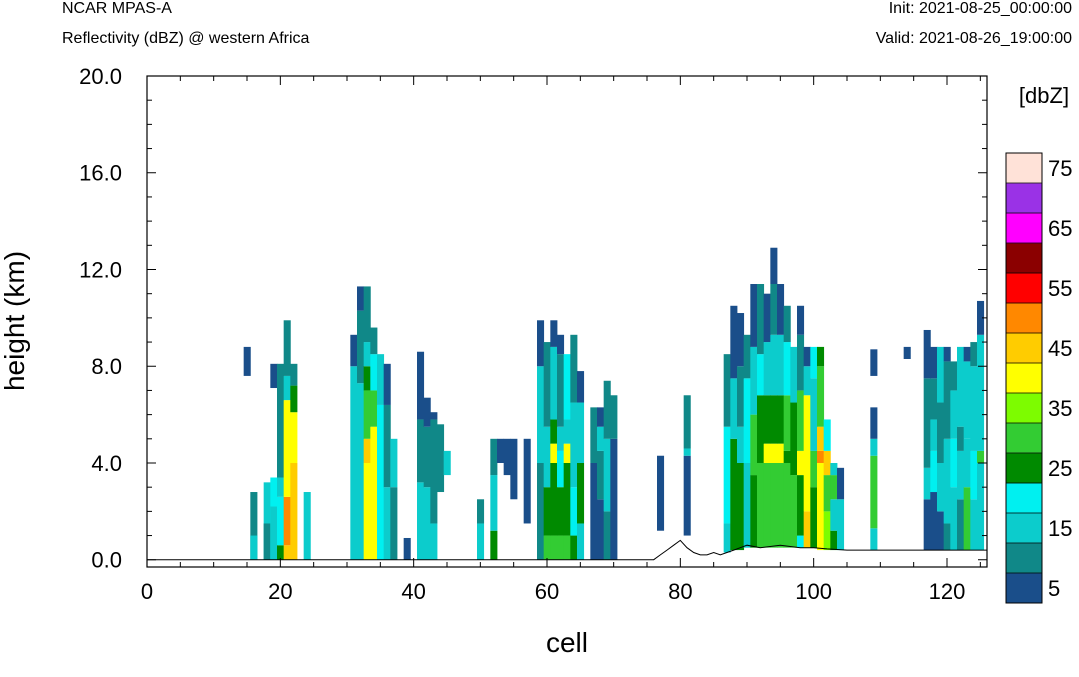 Image resolution: width=1079 pixels, height=677 pixels. What do you see at coordinates (947, 591) in the screenshot?
I see `x-tick-label: 120` at bounding box center [947, 591].